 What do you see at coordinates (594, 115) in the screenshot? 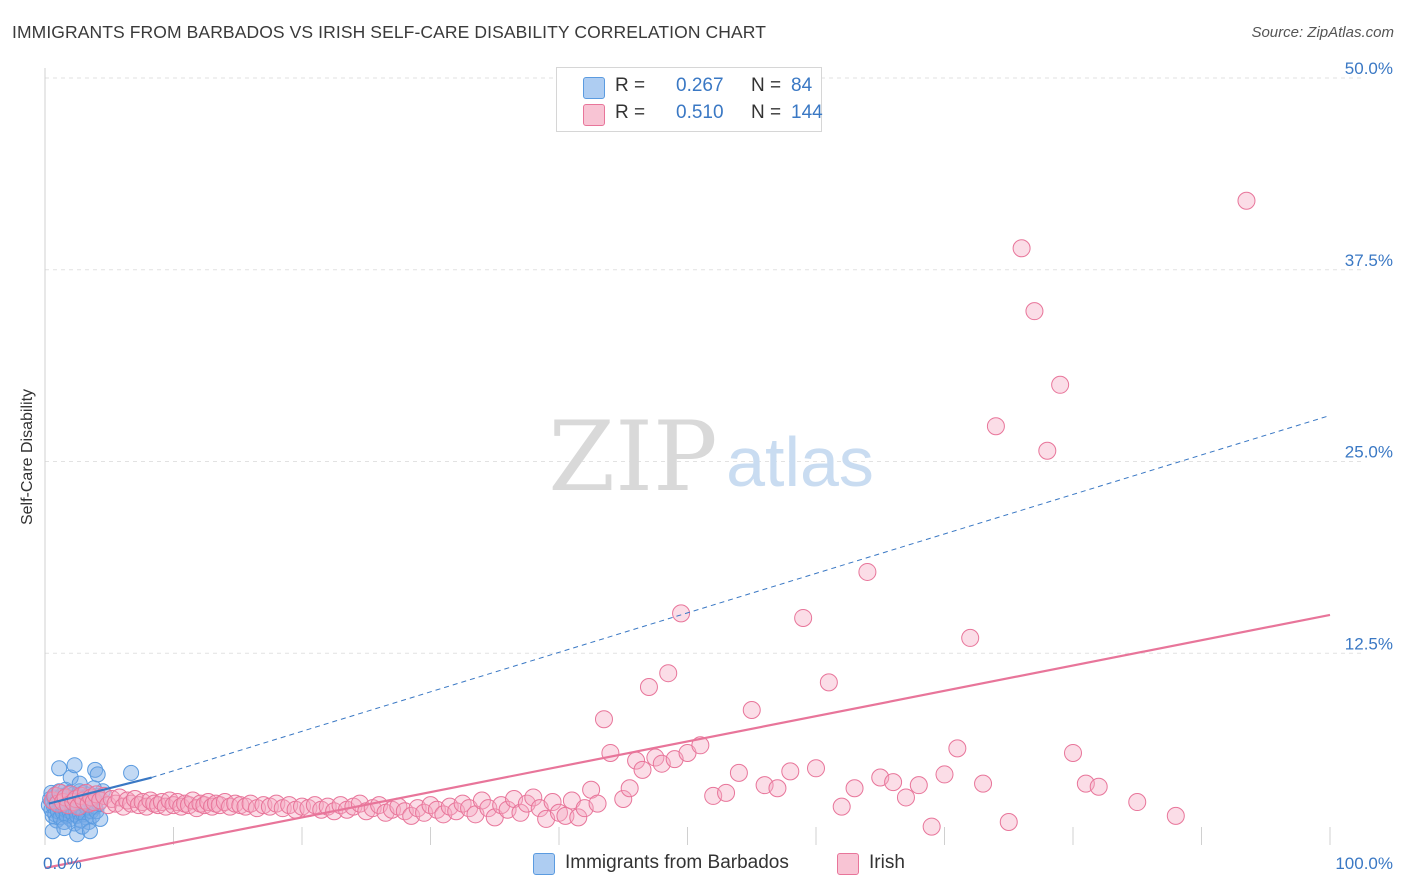
I see `legend-swatch-irish` at bounding box center [594, 115].